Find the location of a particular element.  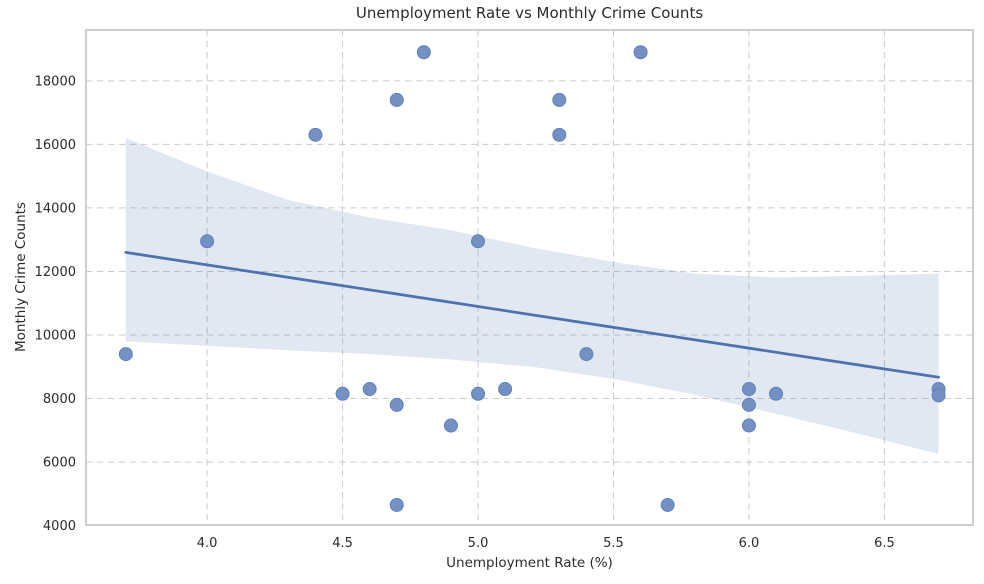

y-tick-label: 12000 is located at coordinates (55, 272).